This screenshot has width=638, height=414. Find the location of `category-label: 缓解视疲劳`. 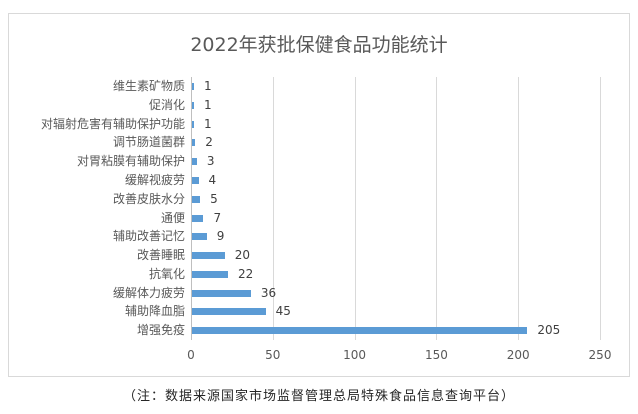

category-label: 缓解视疲劳 is located at coordinates (154, 179).